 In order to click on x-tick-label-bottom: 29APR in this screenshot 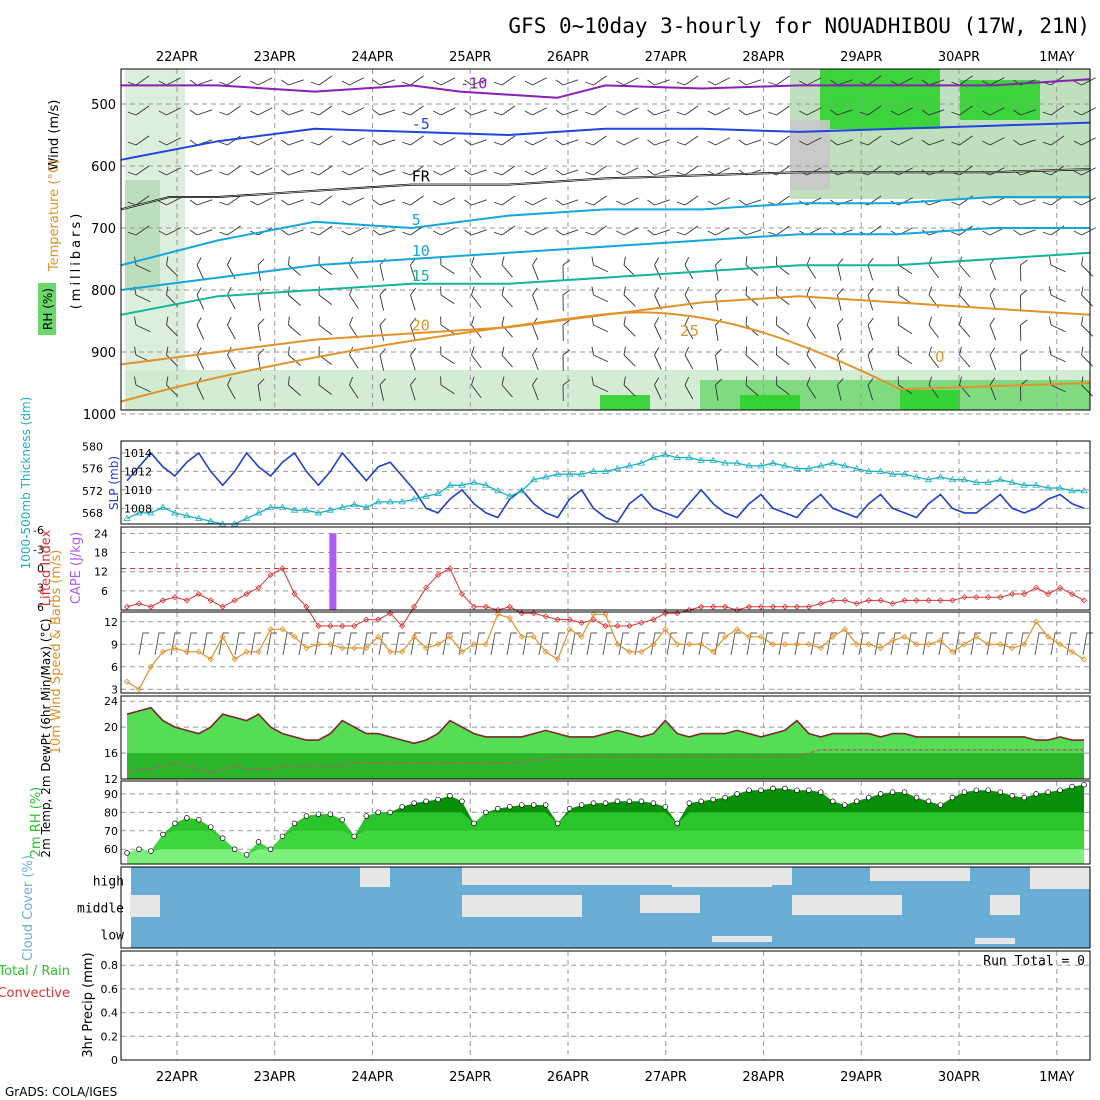, I will do `click(861, 1077)`.